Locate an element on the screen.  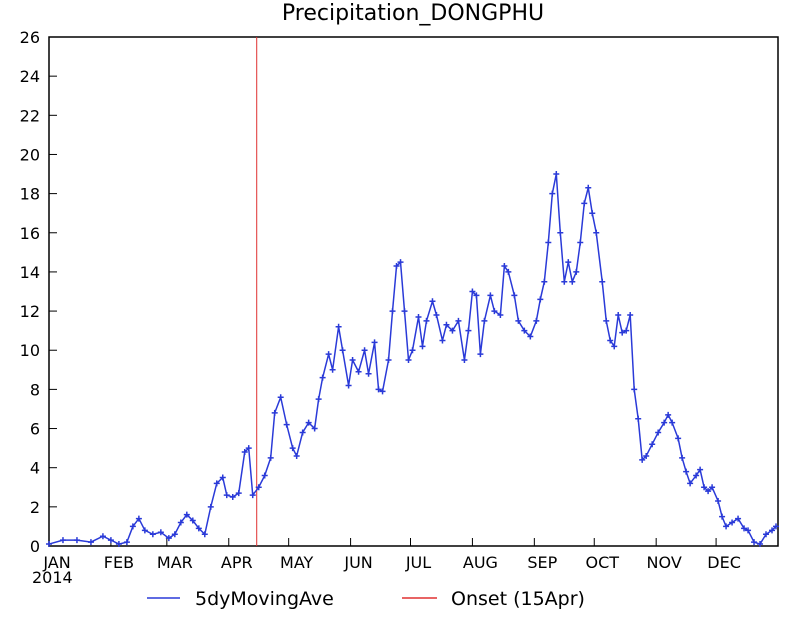
y-tick-label: 4 is located at coordinates (35, 468).